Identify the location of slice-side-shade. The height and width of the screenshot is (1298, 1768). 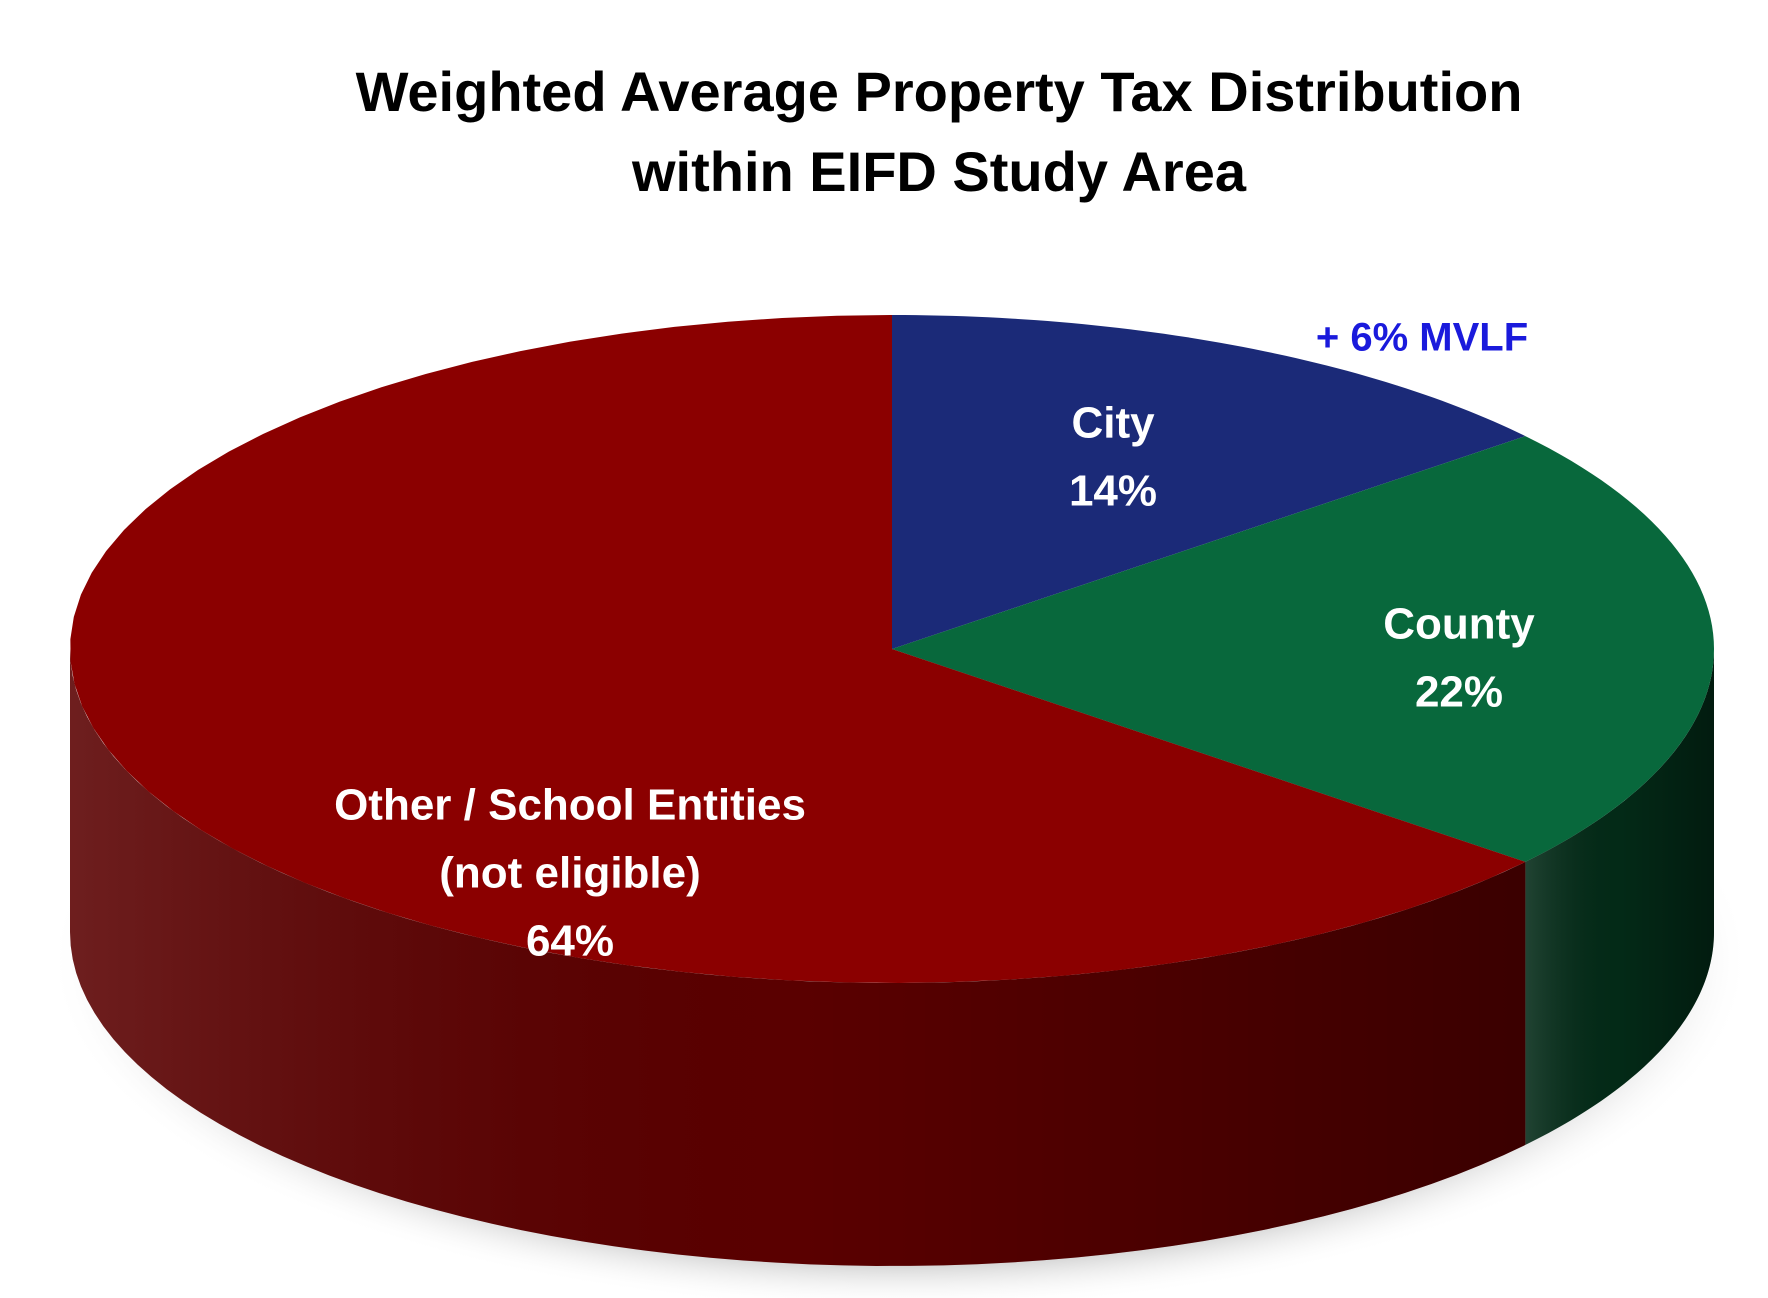
(1619, 897).